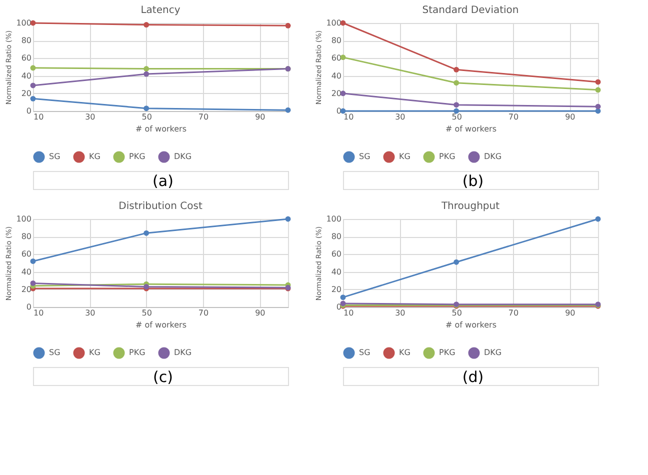 The image size is (648, 475). Describe the element at coordinates (470, 10) in the screenshot. I see `chart-title: Standard Deviation` at that location.